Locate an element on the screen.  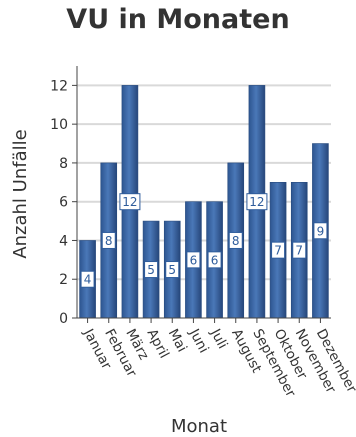
data-label: 4 is located at coordinates (88, 280).